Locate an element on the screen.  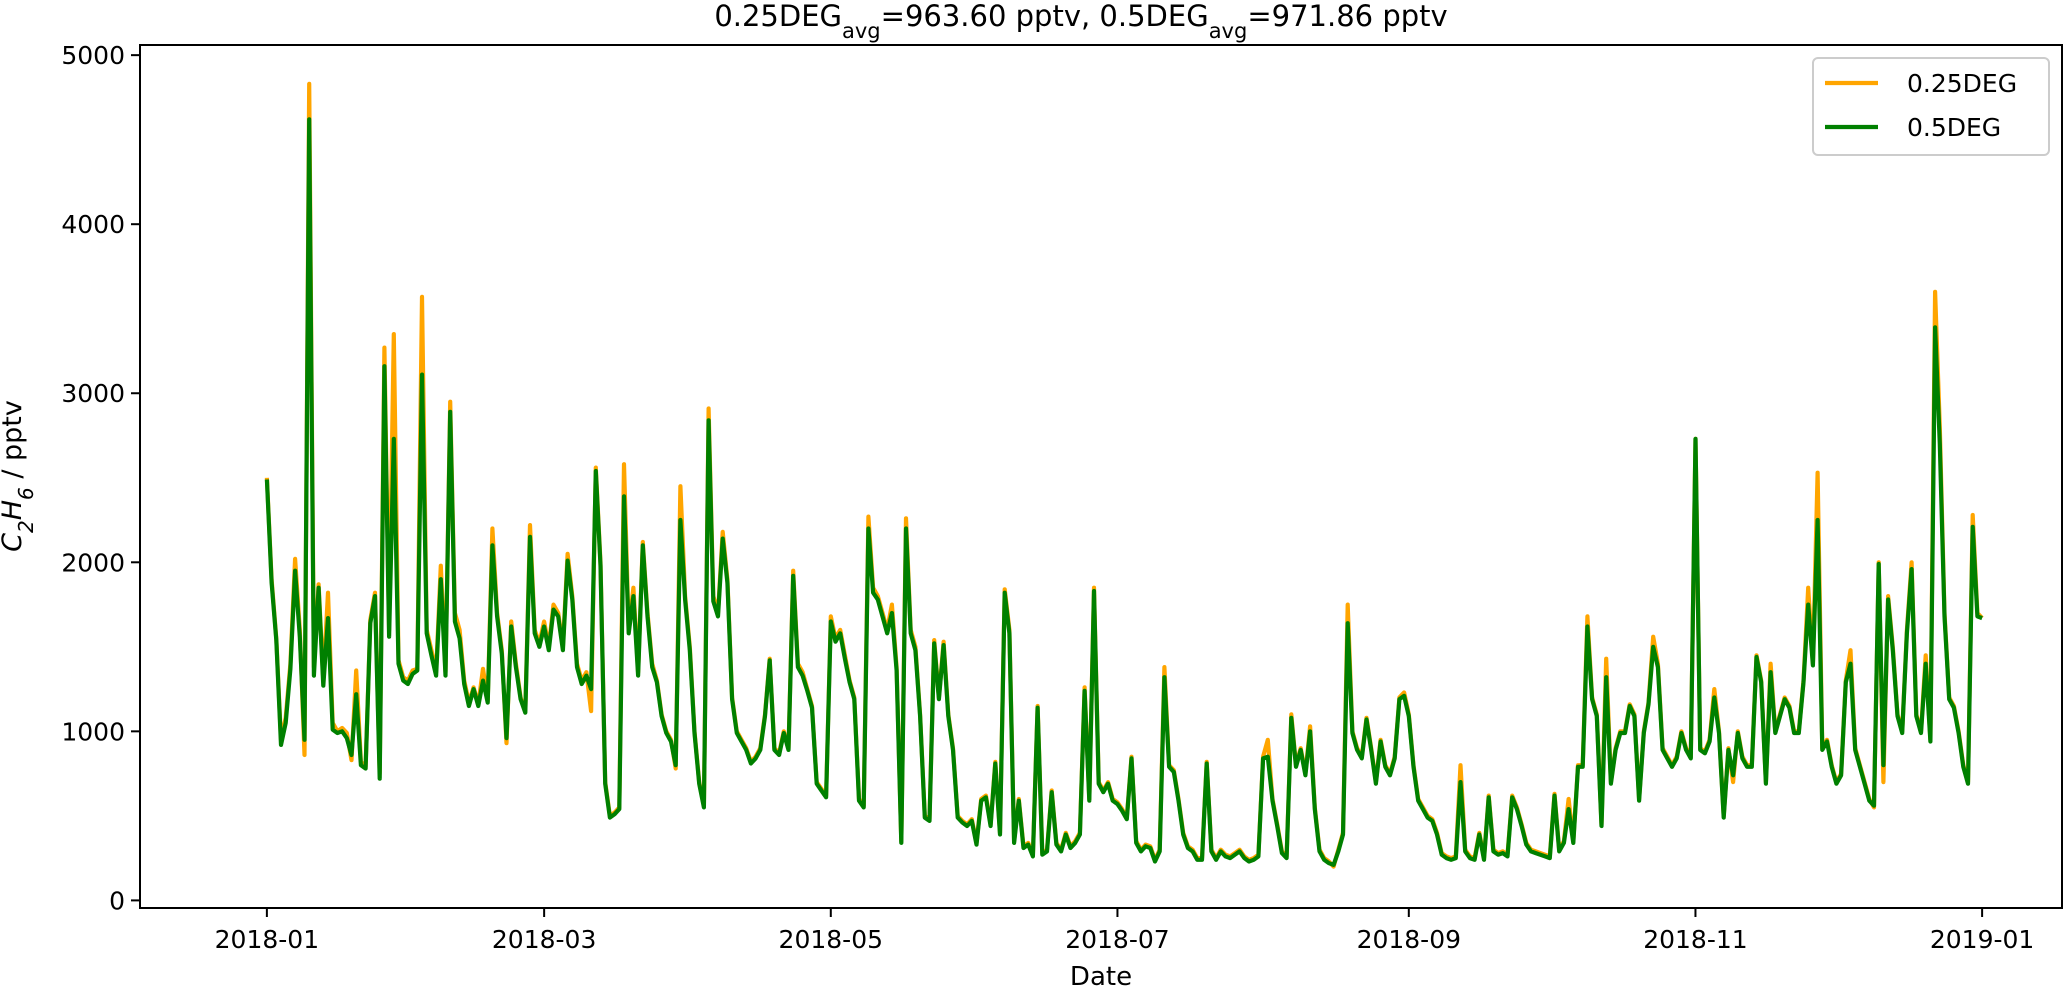
legend-label: 0.25DEG is located at coordinates (1962, 83).